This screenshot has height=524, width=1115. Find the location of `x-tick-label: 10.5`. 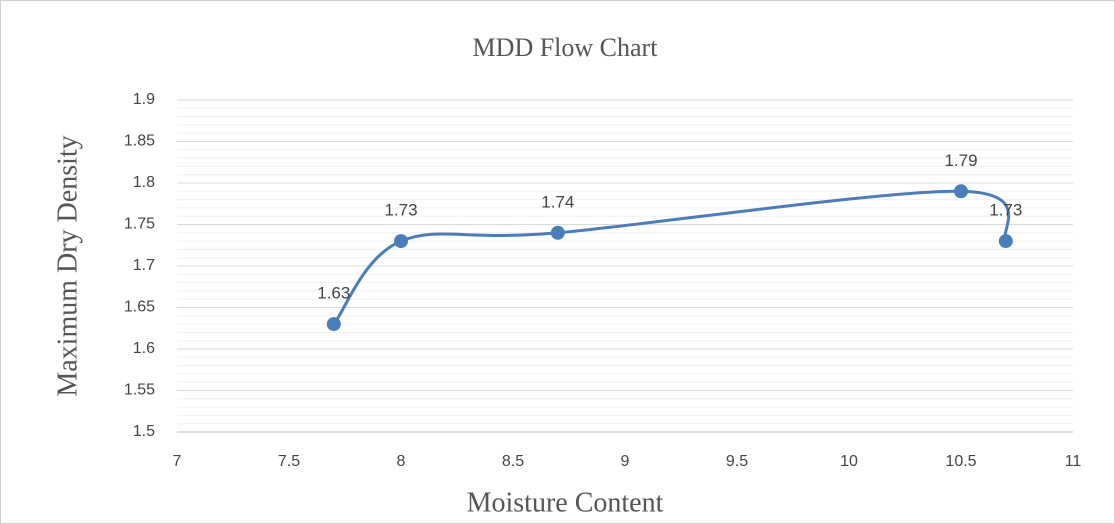

x-tick-label: 10.5 is located at coordinates (960, 461).